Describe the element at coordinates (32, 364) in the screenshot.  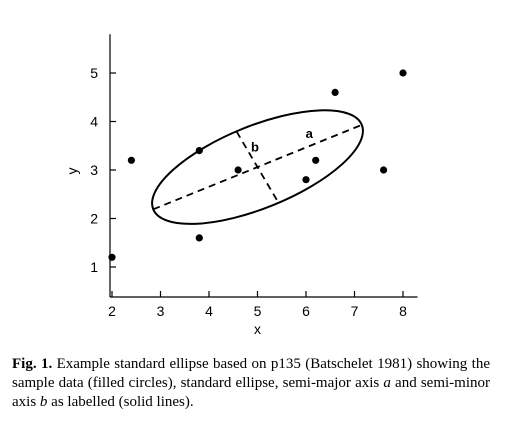
I see `figure-label: Fig. 1.` at that location.